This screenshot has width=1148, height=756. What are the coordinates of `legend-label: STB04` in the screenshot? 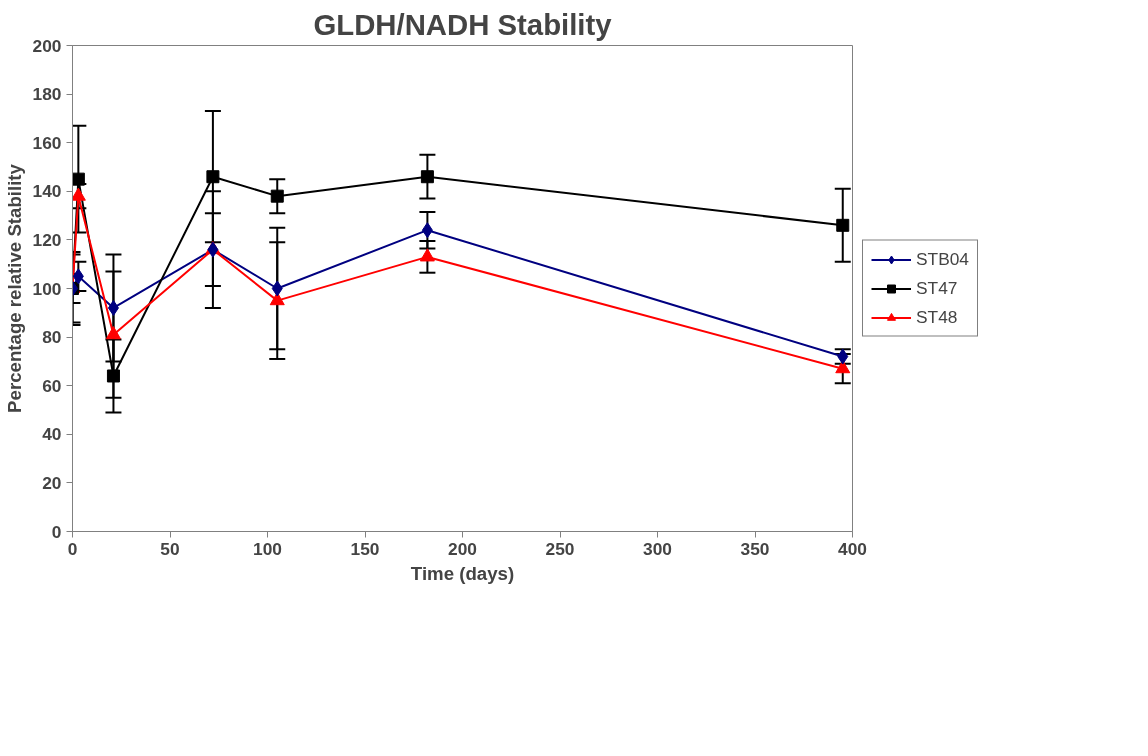 It's located at (942, 259).